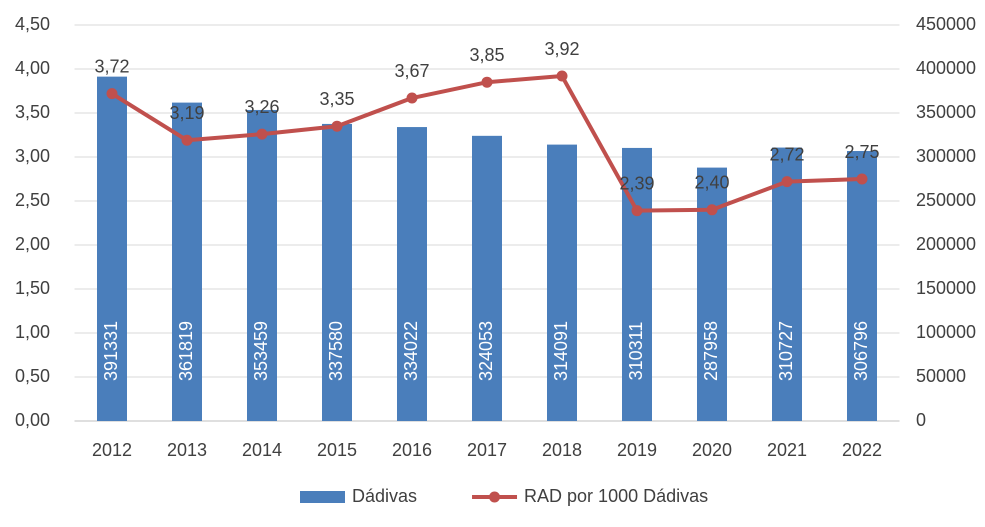  Describe the element at coordinates (495, 497) in the screenshot. I see `legend-marker` at that location.